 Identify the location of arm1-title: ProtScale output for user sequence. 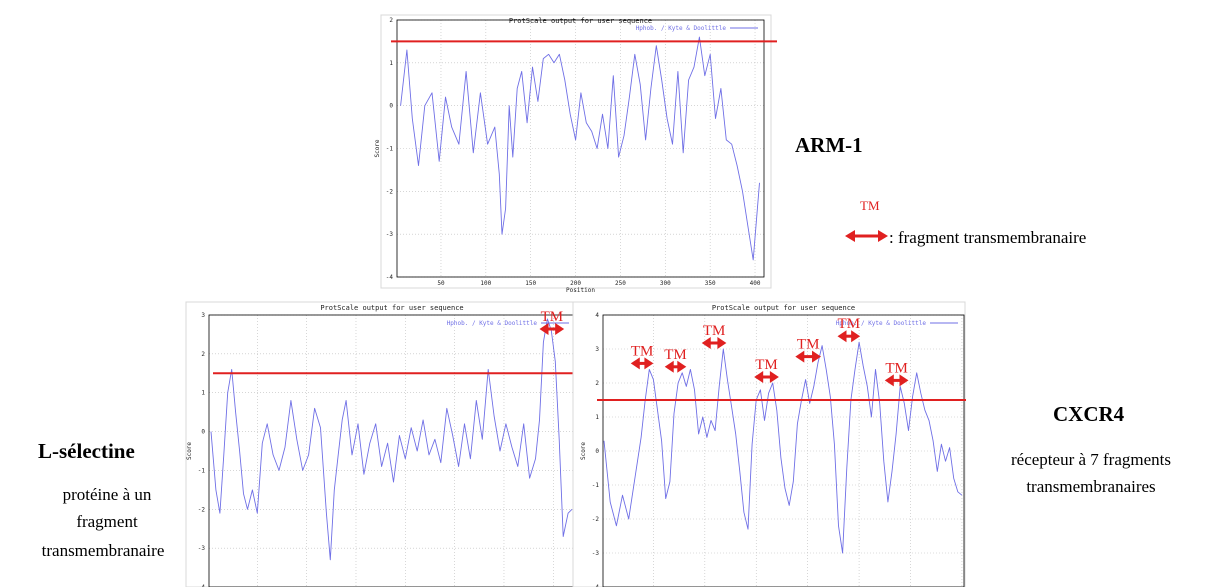
(580, 21).